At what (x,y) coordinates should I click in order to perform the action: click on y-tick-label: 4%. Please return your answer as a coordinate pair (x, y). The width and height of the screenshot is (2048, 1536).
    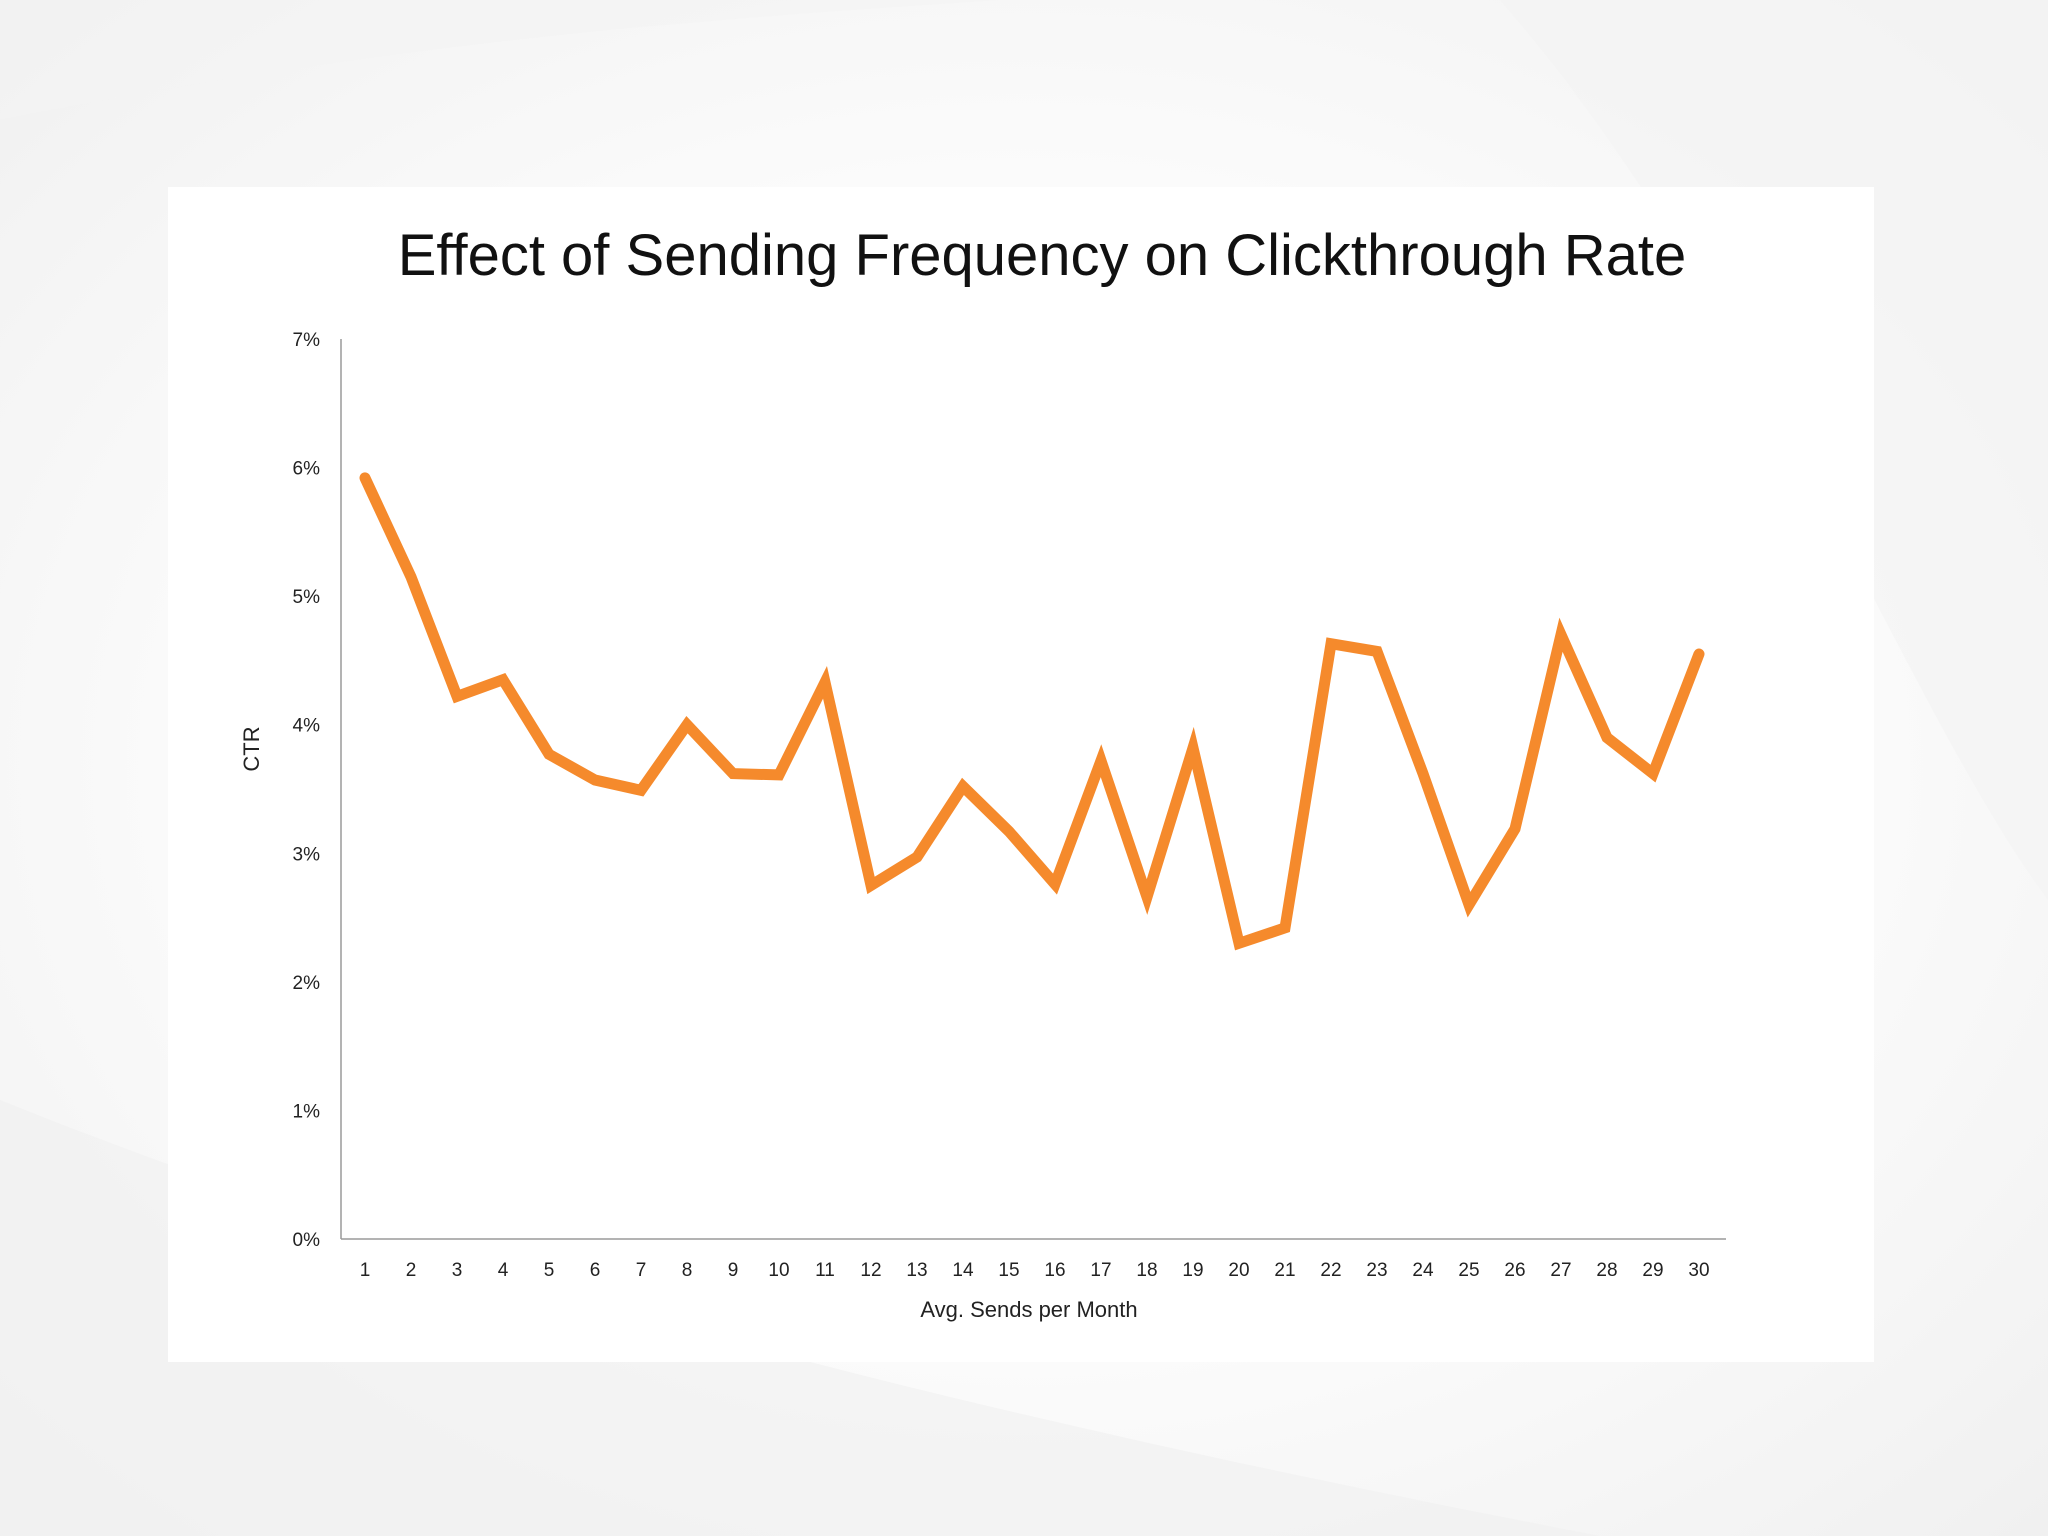
    Looking at the image, I should click on (307, 726).